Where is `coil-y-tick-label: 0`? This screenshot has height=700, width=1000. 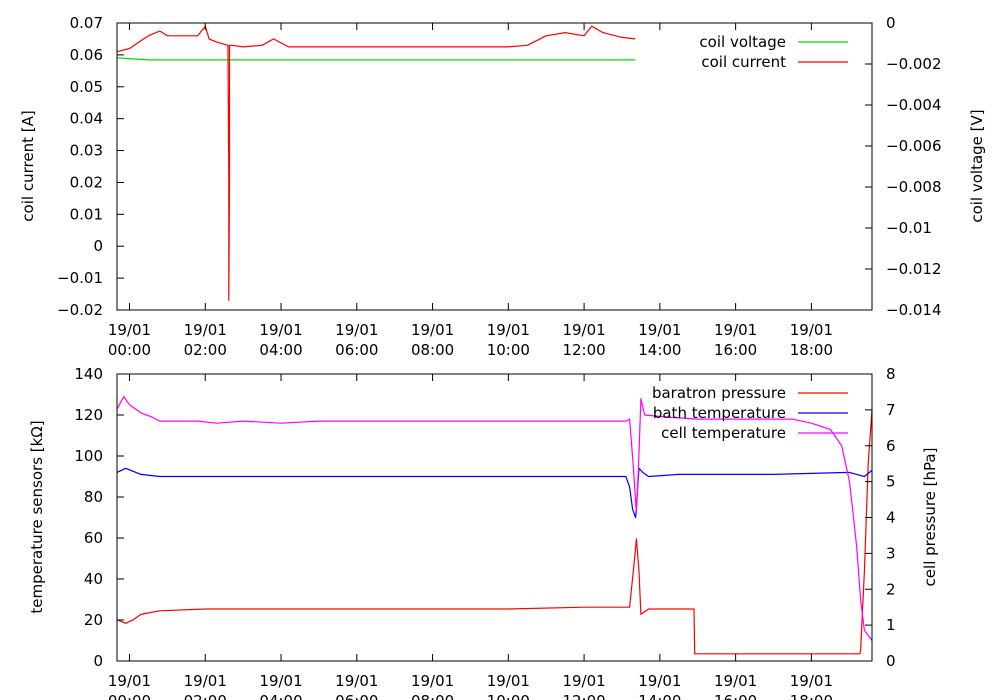 coil-y-tick-label: 0 is located at coordinates (98, 246).